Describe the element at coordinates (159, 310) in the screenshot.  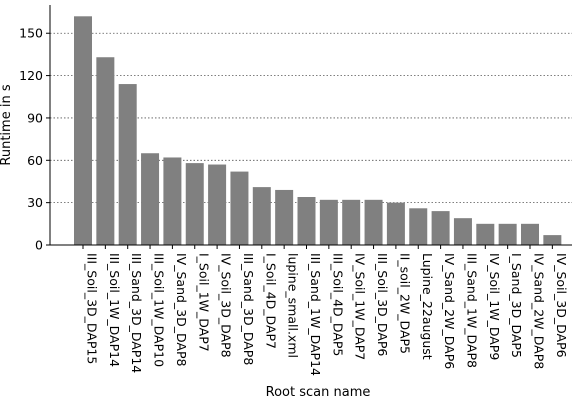
I see `x-tick-label: III_Soil_1W_DAP10` at that location.